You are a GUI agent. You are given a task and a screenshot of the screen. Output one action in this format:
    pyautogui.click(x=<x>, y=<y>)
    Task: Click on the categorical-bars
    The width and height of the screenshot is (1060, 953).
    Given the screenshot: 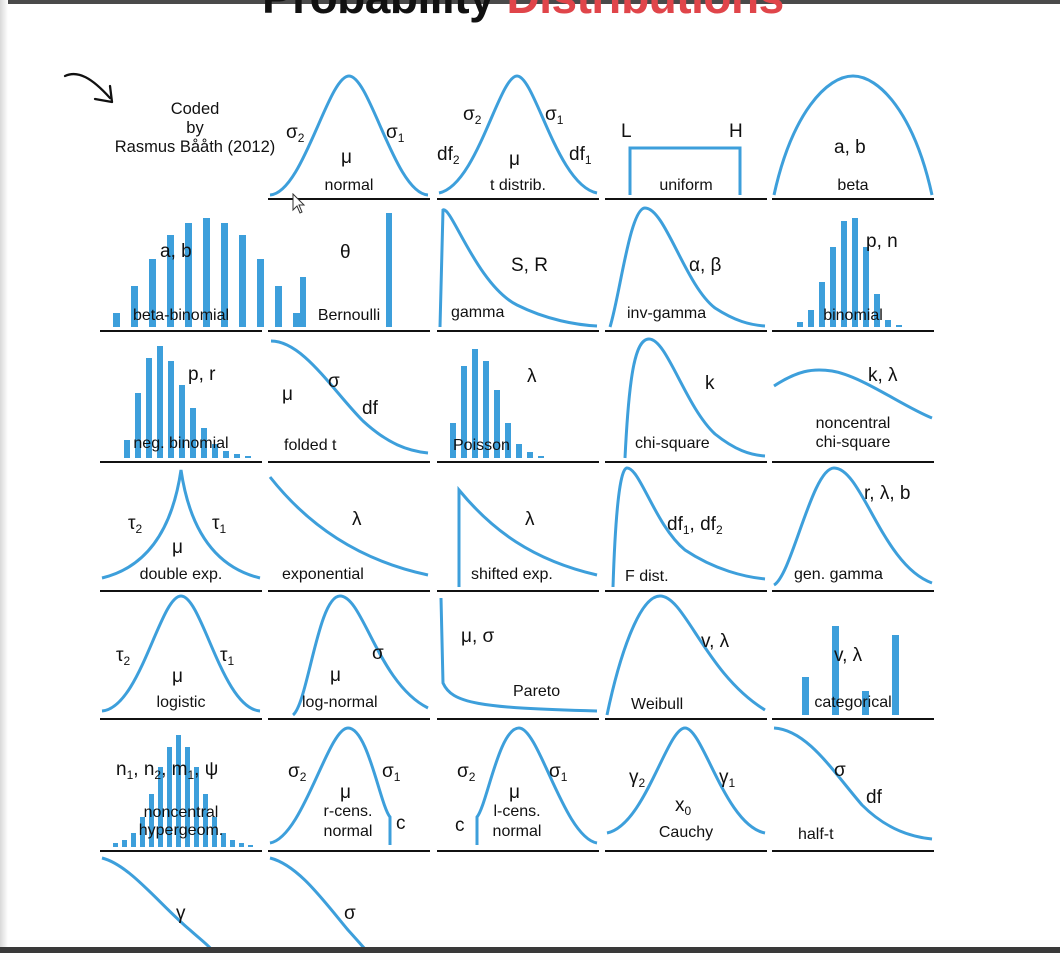 What is the action you would take?
    pyautogui.click(x=853, y=652)
    